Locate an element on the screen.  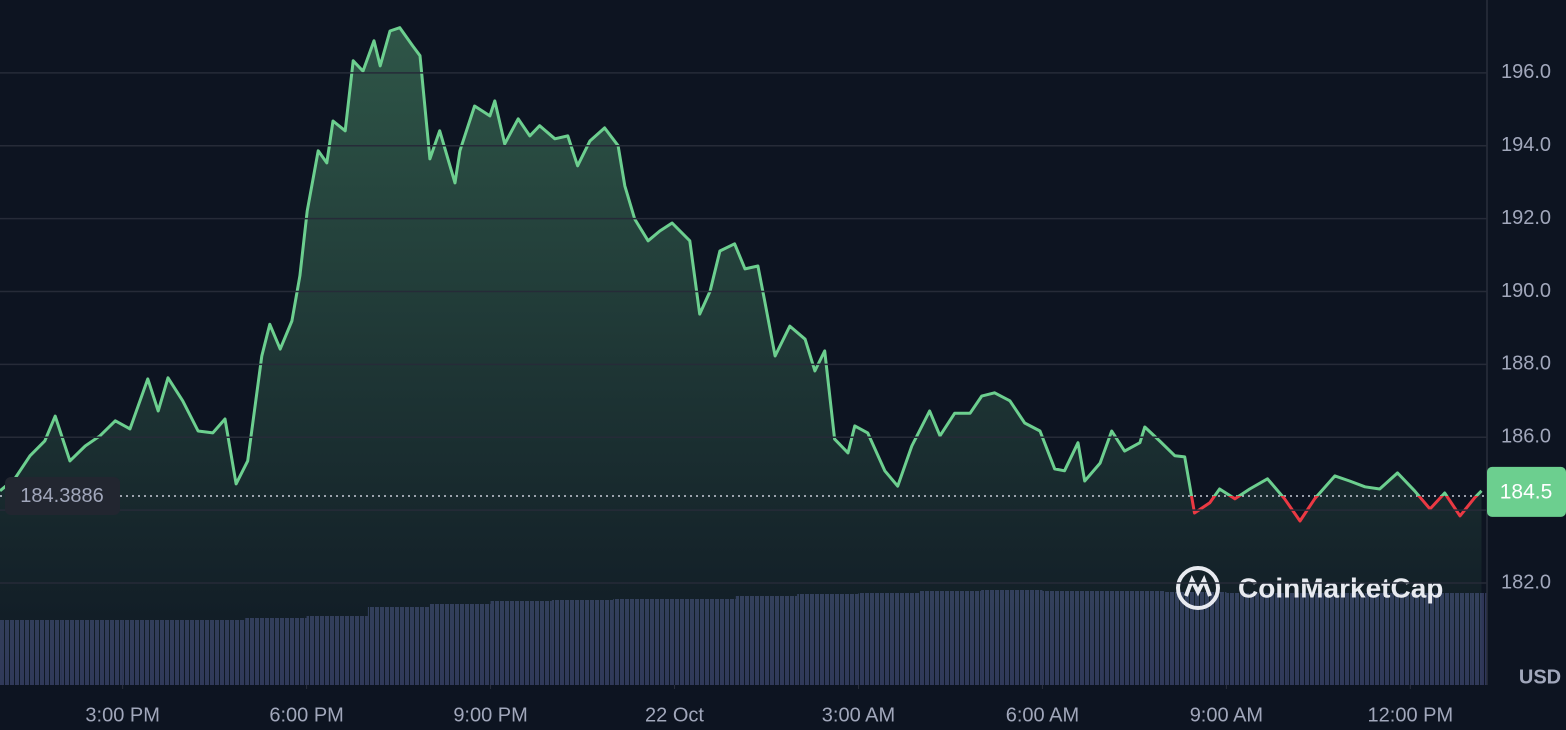
reference-label: 184.3886 is located at coordinates (61, 496).